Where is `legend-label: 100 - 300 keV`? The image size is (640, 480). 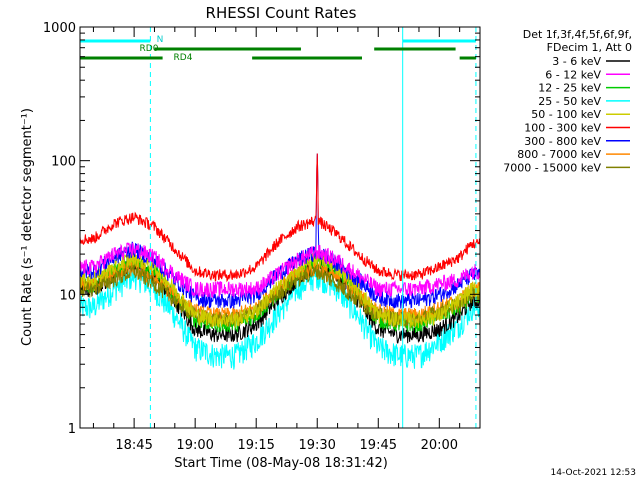 legend-label: 100 - 300 keV is located at coordinates (562, 128).